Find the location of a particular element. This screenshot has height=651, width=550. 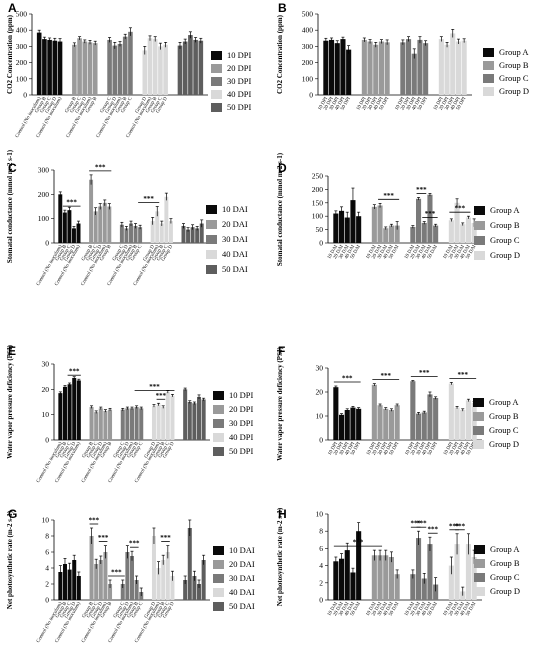

legend-label: 20 DAI is located at coordinates (235, 224).